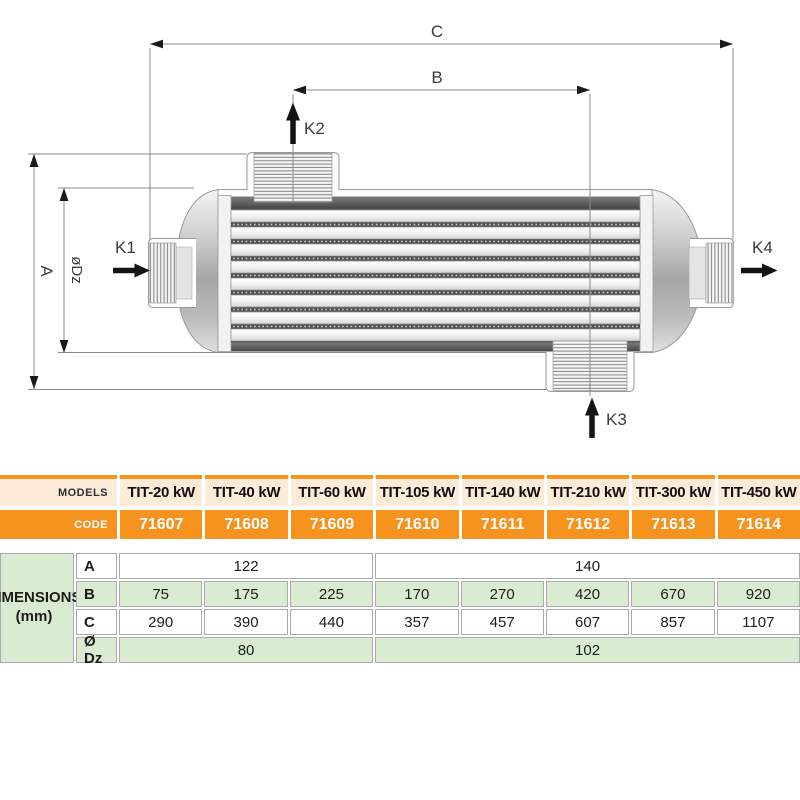  I want to click on dim-label-a: A, so click(46, 271).